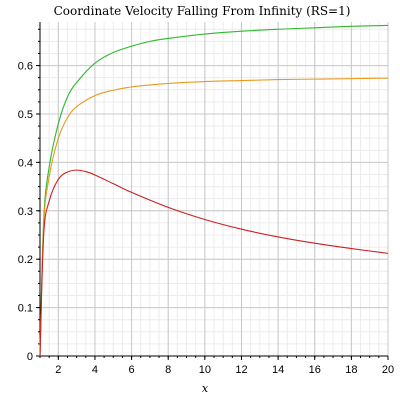 The height and width of the screenshot is (400, 400). I want to click on y-tick-label: 0.6, so click(25, 67).